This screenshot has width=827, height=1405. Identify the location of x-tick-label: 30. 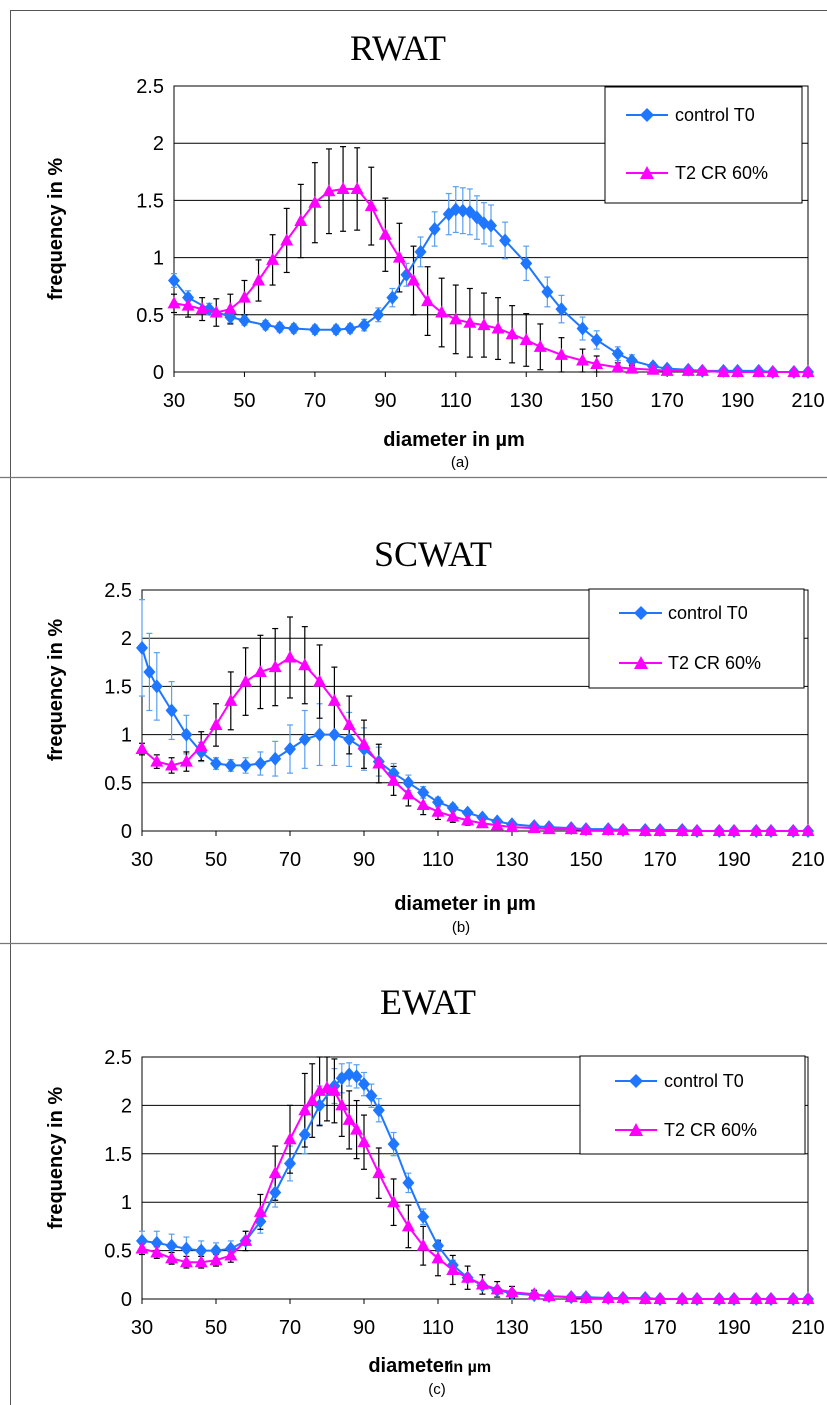
(142, 860).